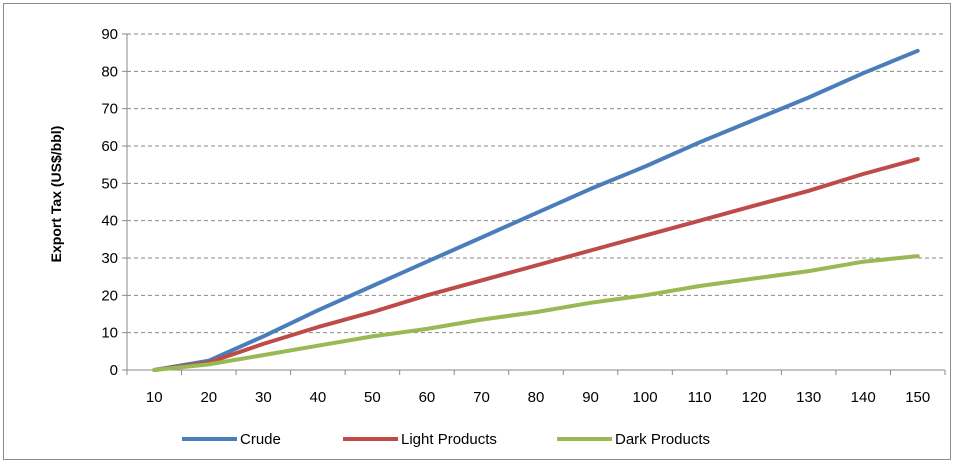  Describe the element at coordinates (109, 221) in the screenshot. I see `y-tick-label-40: 40` at that location.